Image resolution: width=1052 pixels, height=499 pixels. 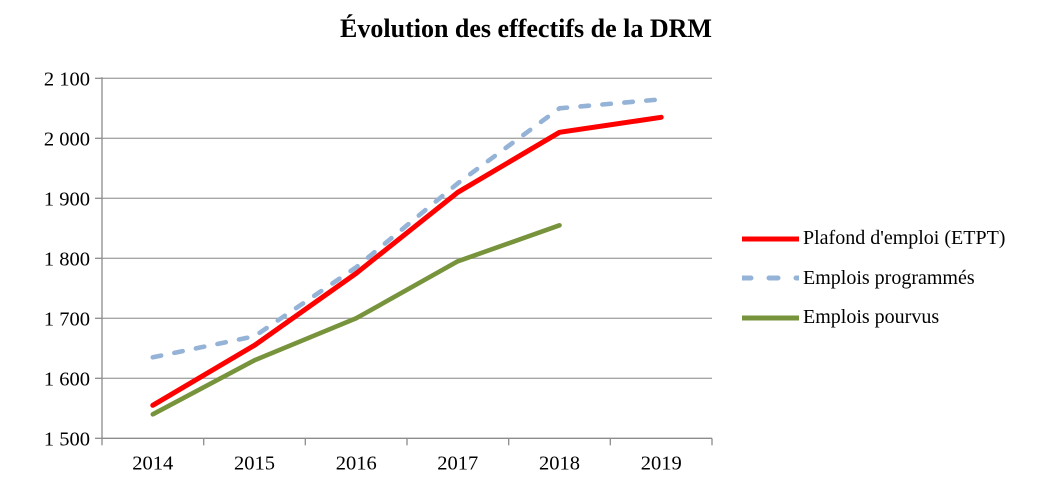 I want to click on chart-title: Évolution des effectifs de la DRM, so click(x=526, y=28).